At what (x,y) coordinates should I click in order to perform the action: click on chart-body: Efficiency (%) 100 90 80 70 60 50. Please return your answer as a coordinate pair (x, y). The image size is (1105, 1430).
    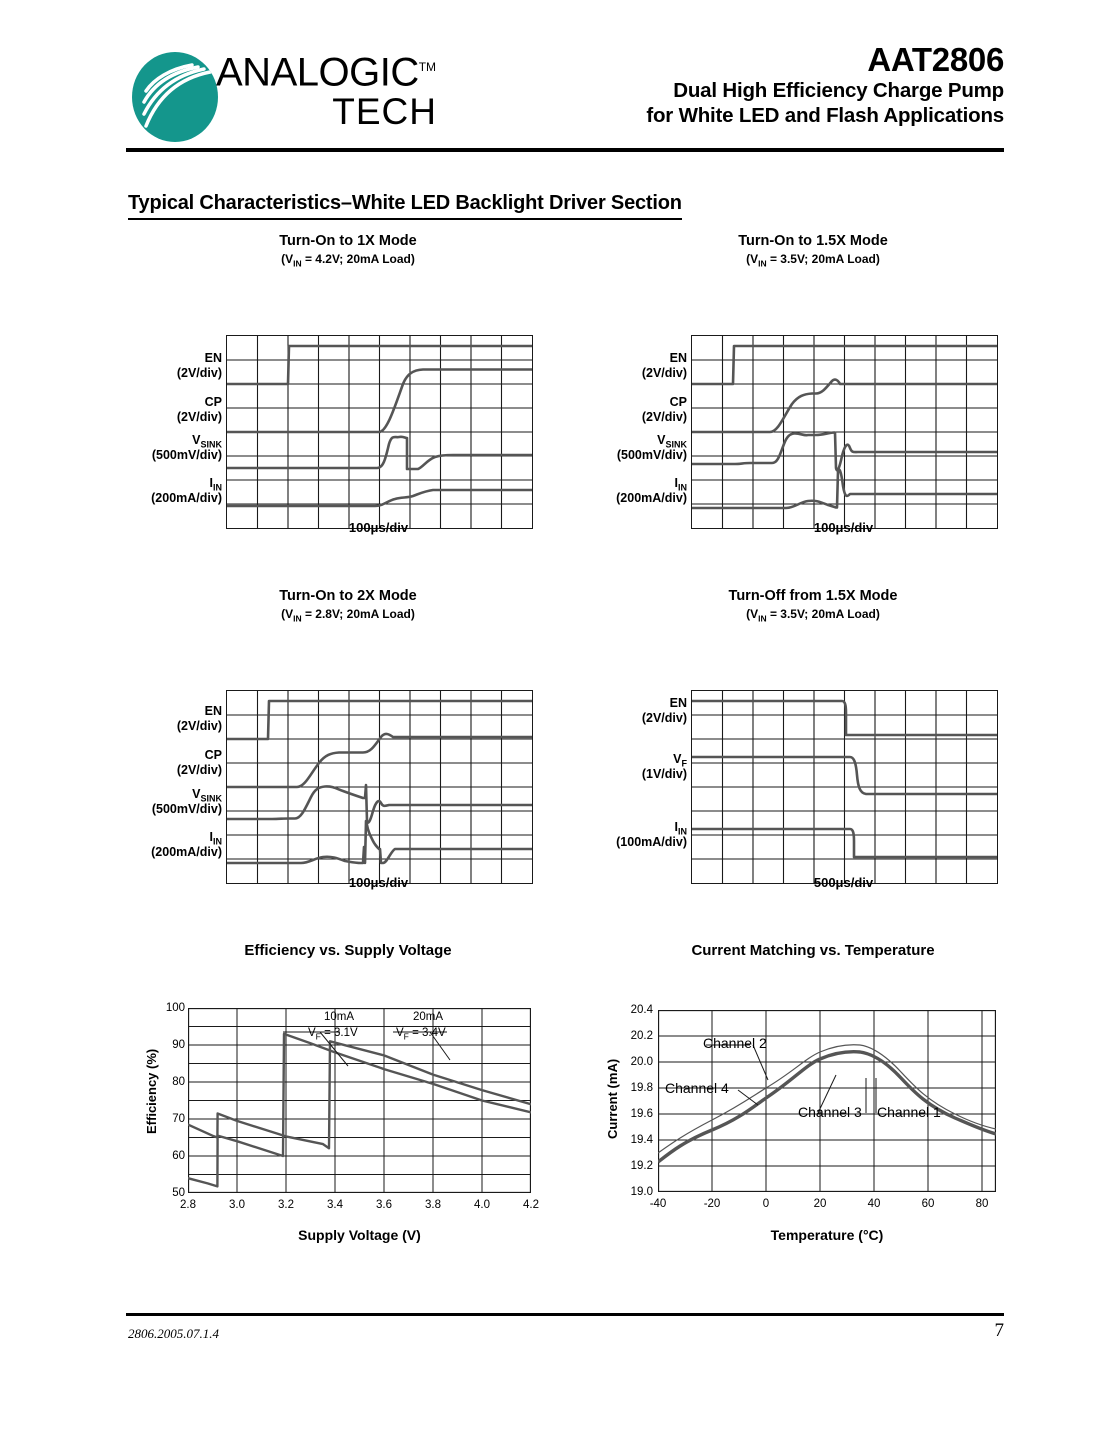
    Looking at the image, I should click on (348, 1104).